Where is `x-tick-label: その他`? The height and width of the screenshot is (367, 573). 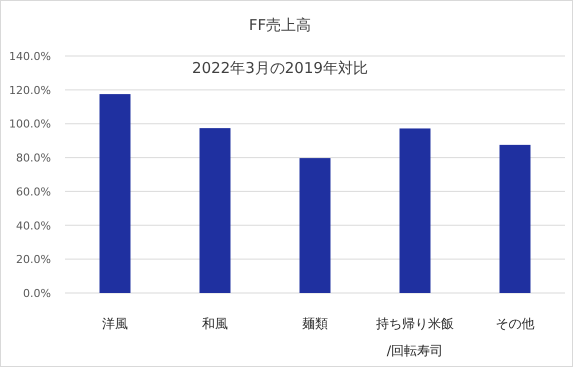 x-tick-label: その他 is located at coordinates (515, 324).